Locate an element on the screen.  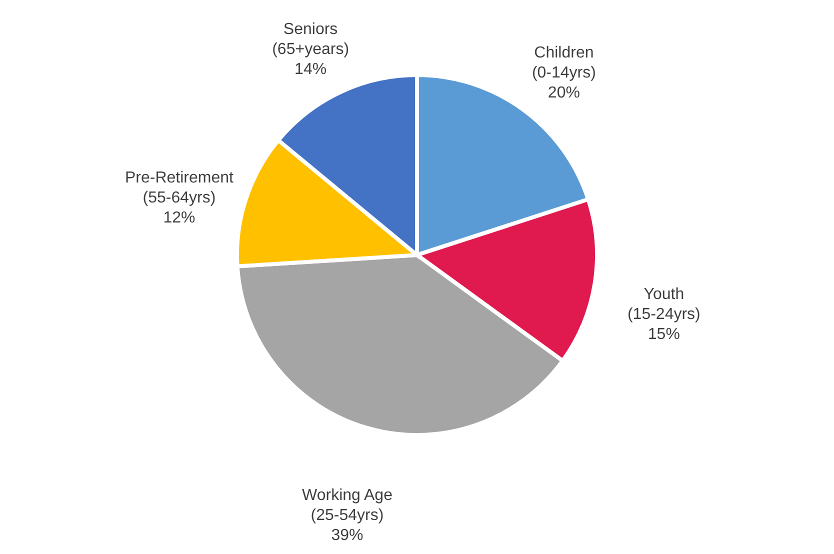
data-label: 14% is located at coordinates (310, 69).